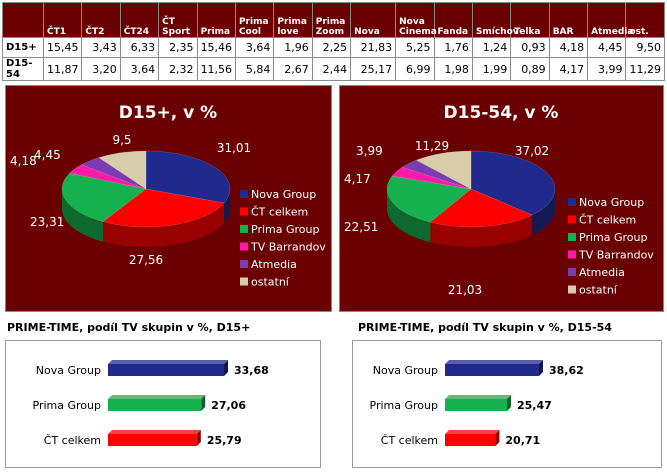 The image size is (667, 474). What do you see at coordinates (485, 327) in the screenshot?
I see `primetime-title-d15-54: PRIME-TIME, podíl TV skupin v %, D15-54` at bounding box center [485, 327].